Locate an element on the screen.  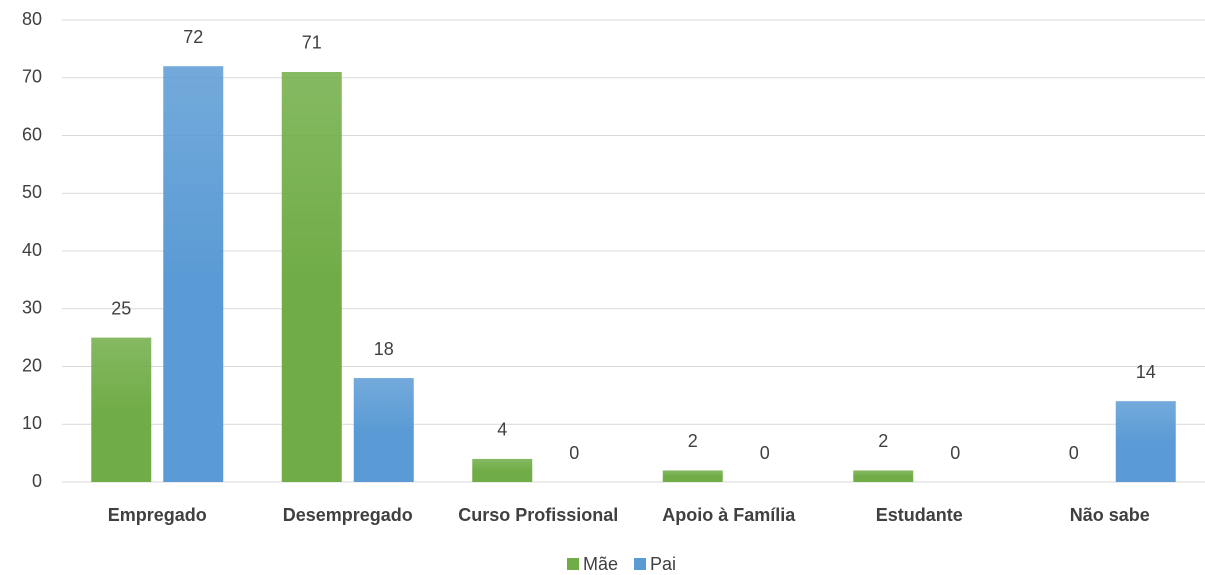
y-tick-label: 0 is located at coordinates (37, 481).